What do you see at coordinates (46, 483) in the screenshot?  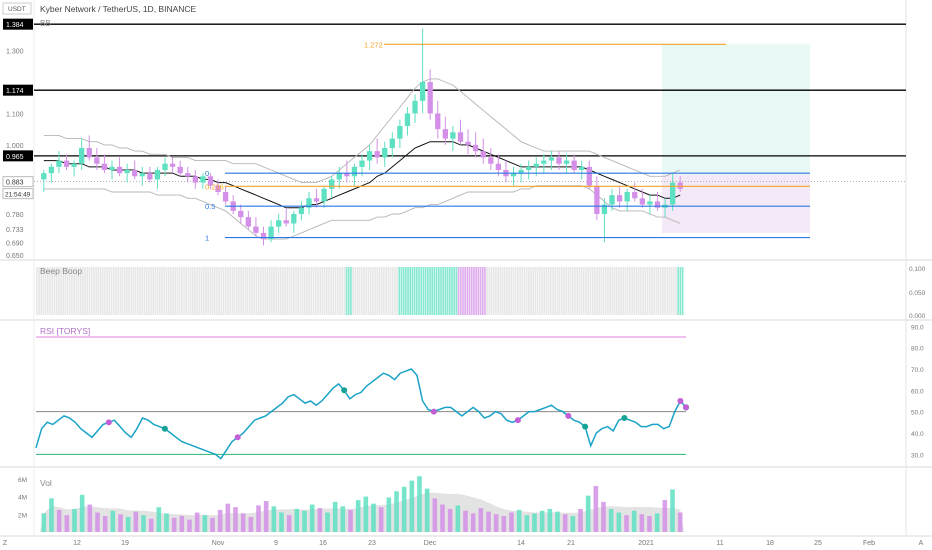 I see `volume-title: Vol` at bounding box center [46, 483].